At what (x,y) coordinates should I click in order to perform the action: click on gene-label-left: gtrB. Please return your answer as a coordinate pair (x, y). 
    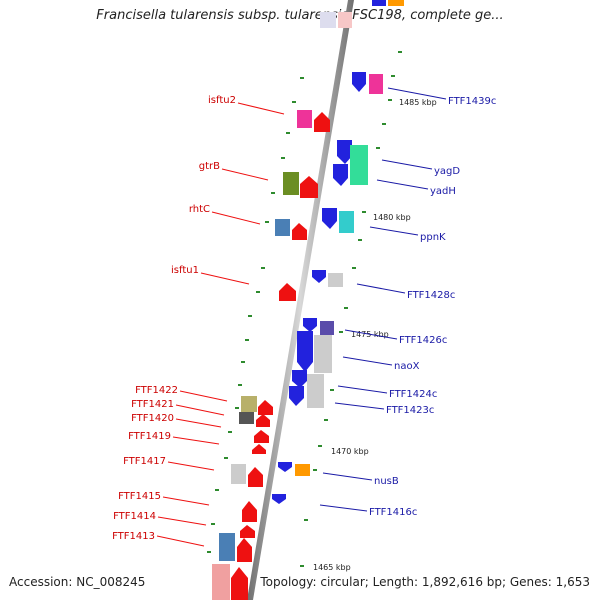
    Looking at the image, I should click on (209, 166).